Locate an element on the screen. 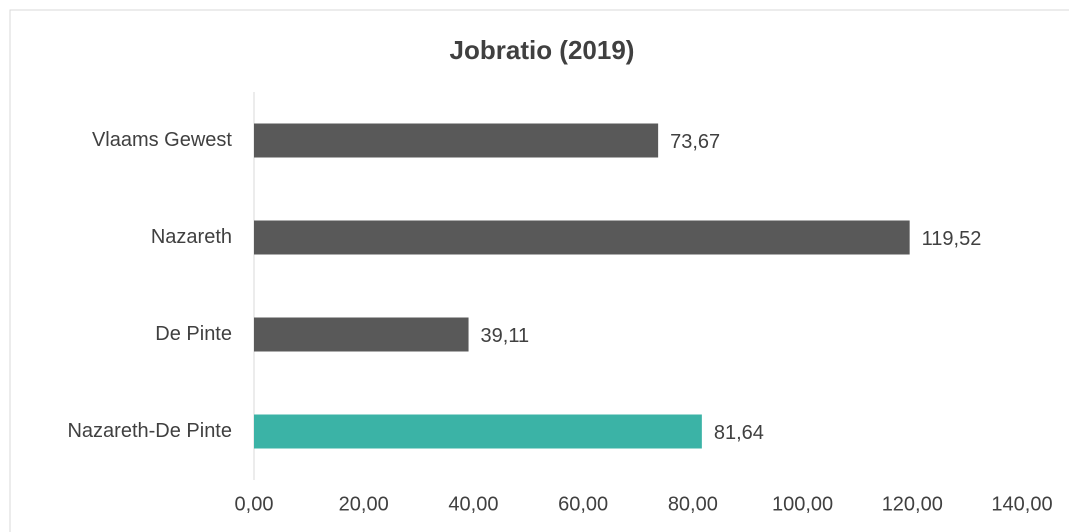  x-tick-label: 120,00 is located at coordinates (912, 504).